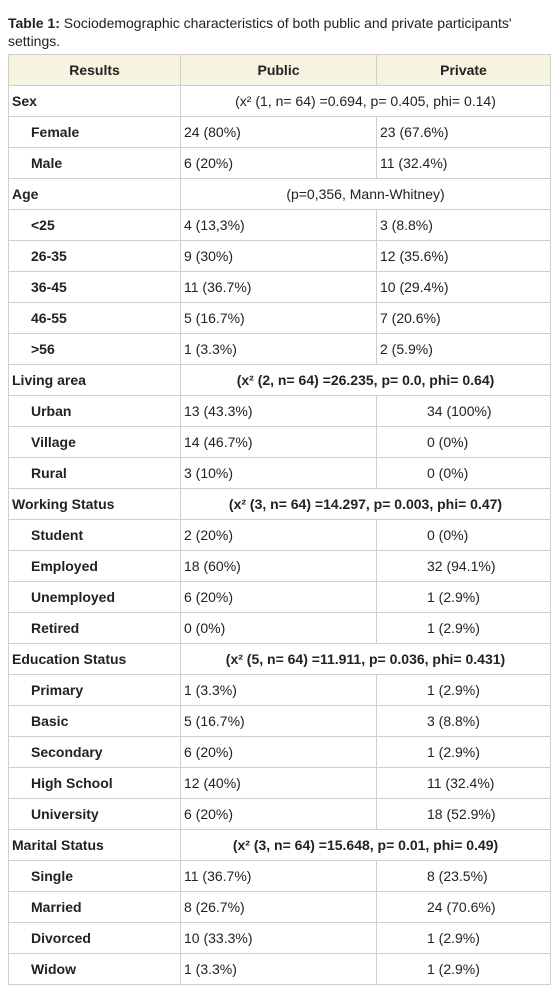 This screenshot has height=996, width=557. What do you see at coordinates (94, 411) in the screenshot?
I see `row-label: Urban` at bounding box center [94, 411].